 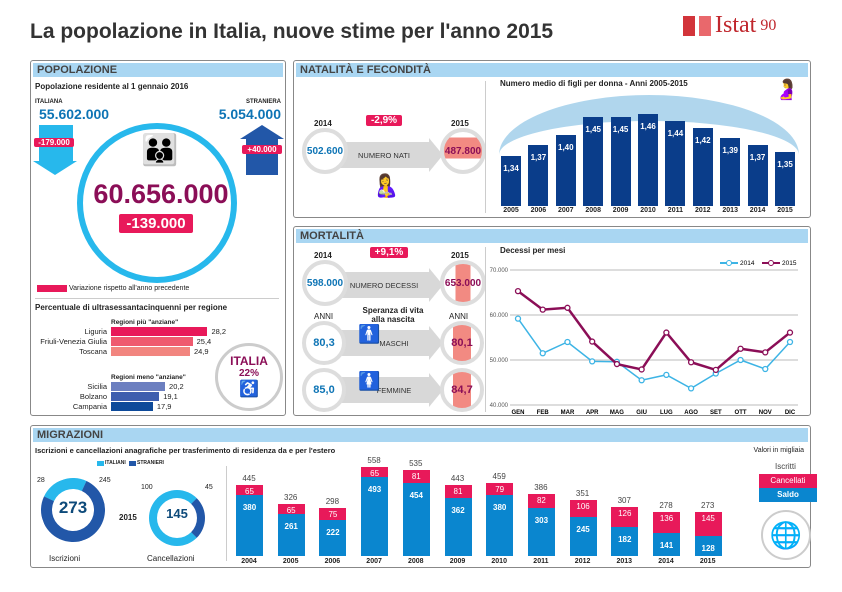 What do you see at coordinates (624, 561) in the screenshot?
I see `year-label: 2013` at bounding box center [624, 561].